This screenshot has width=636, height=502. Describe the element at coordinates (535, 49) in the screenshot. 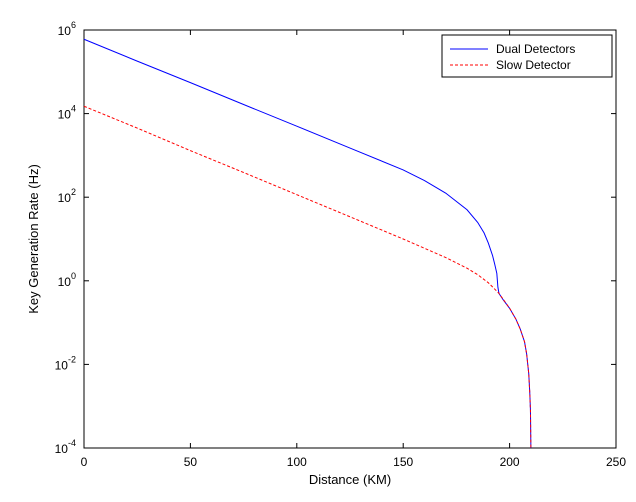

I see `legend-label-dual-detectors: Dual Detectors` at that location.